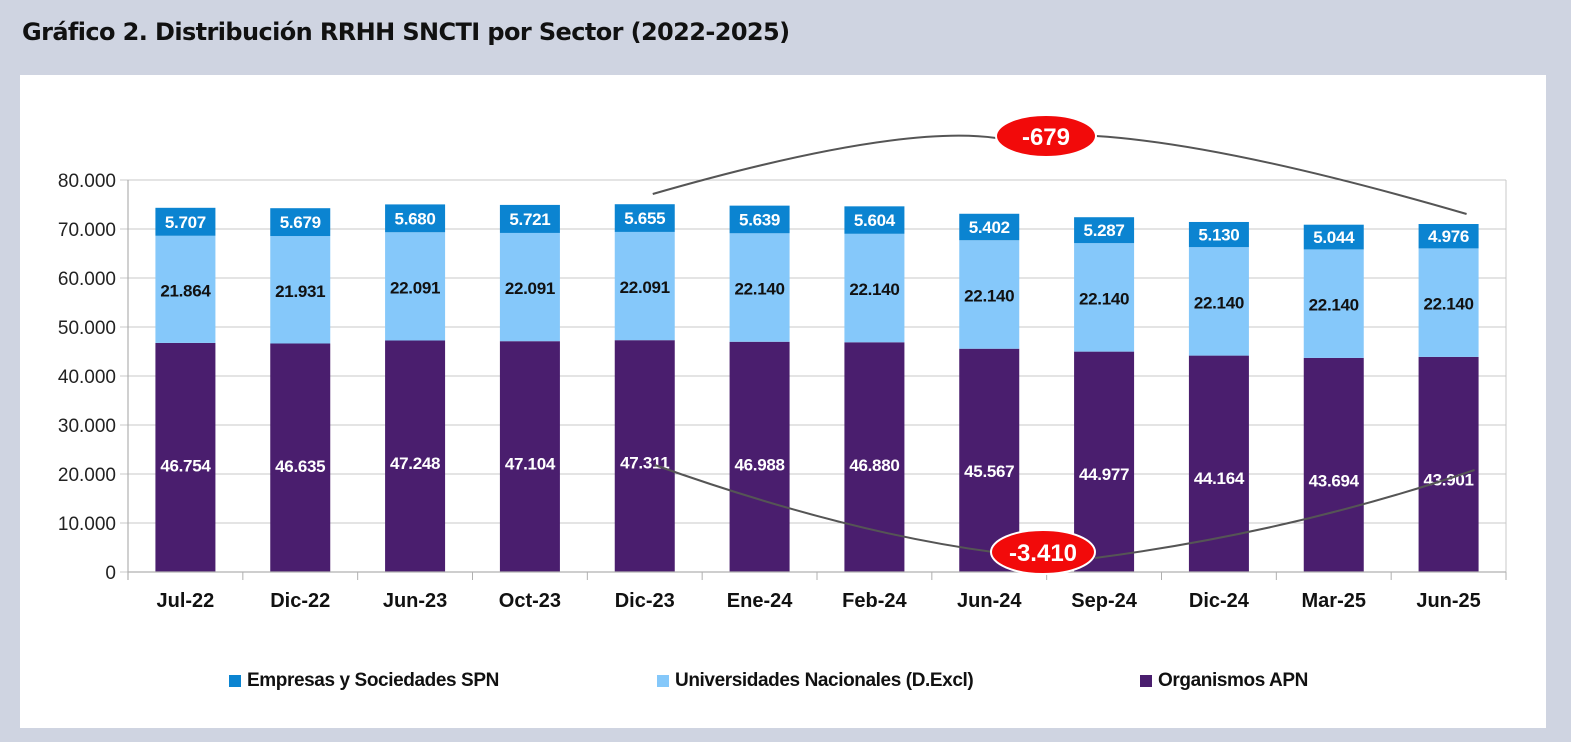 This screenshot has height=742, width=1571. I want to click on data-label: 5.679, so click(300, 222).